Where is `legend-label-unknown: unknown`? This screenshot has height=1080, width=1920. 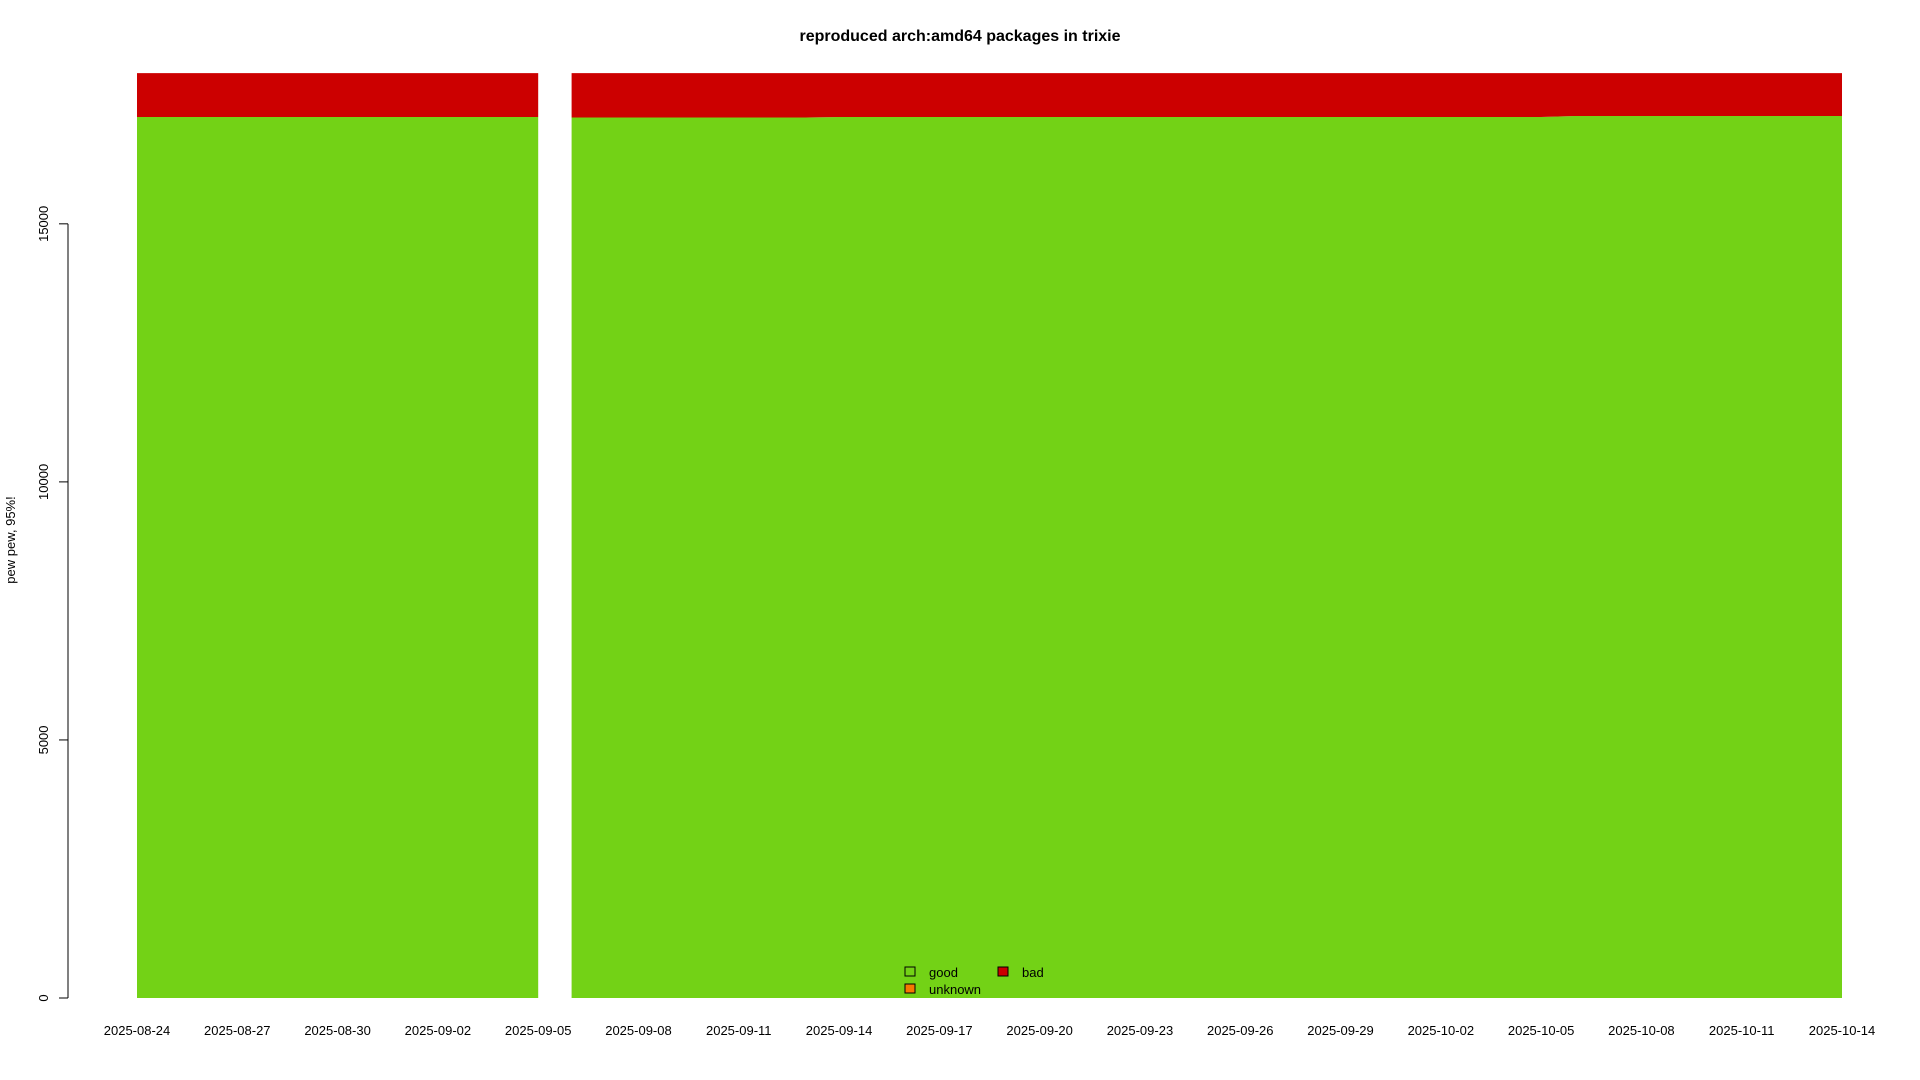 legend-label-unknown: unknown is located at coordinates (955, 989).